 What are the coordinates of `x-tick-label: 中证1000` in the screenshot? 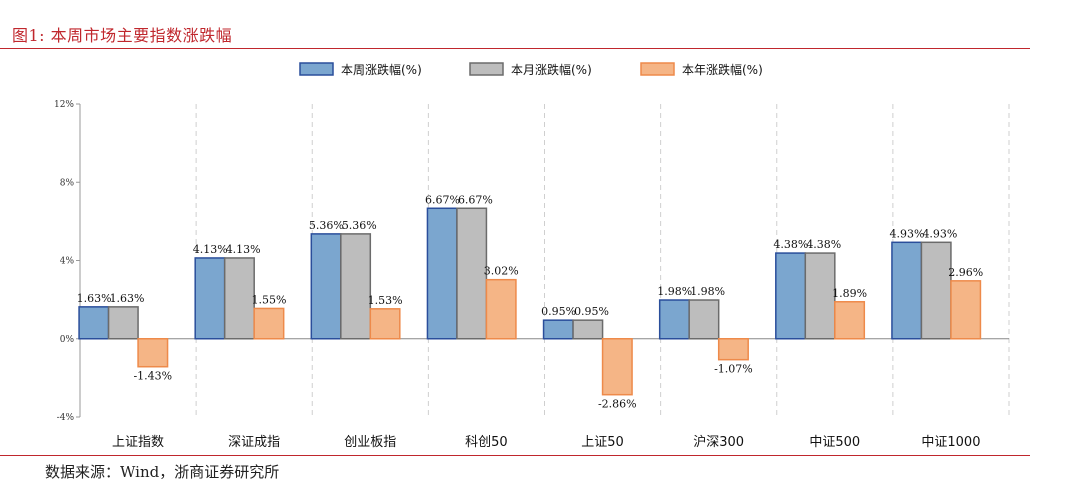 It's located at (950, 442).